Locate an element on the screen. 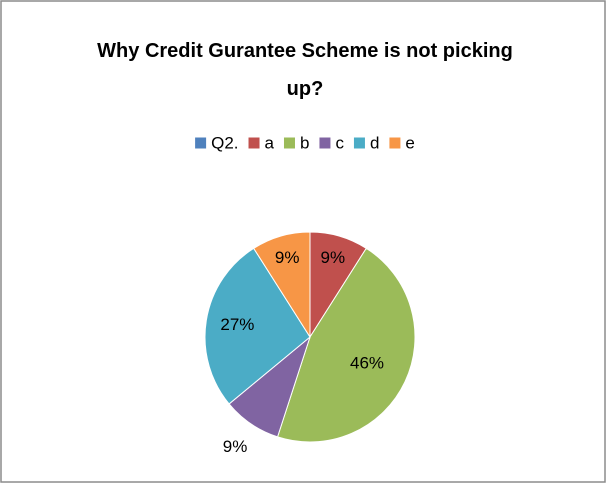 The width and height of the screenshot is (606, 488). legend-item: b is located at coordinates (296, 142).